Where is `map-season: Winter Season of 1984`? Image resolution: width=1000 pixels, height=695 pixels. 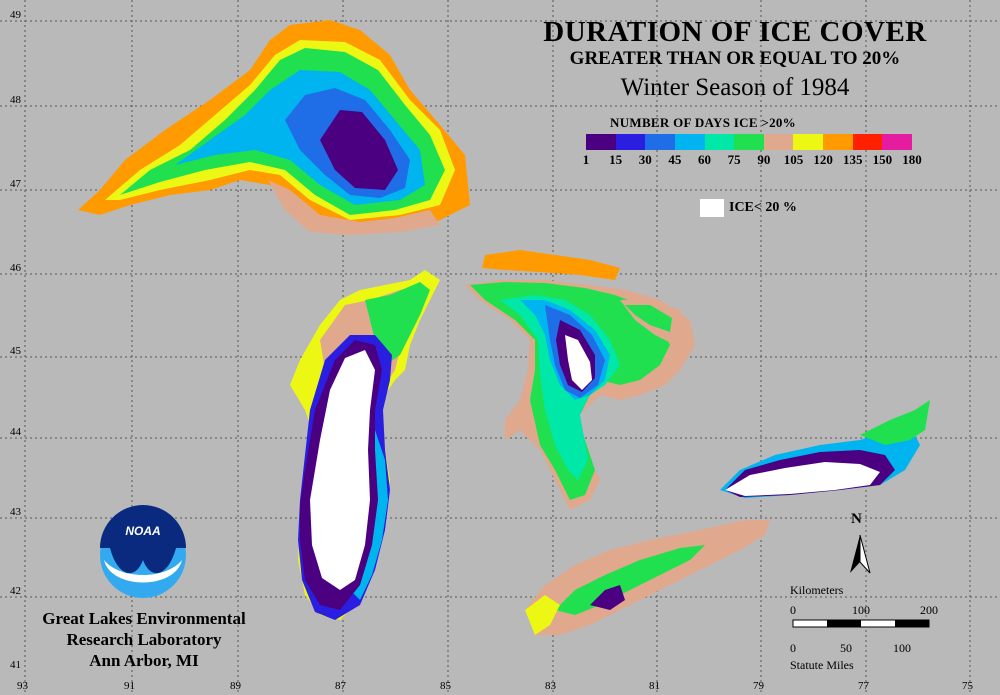
map-season: Winter Season of 1984 is located at coordinates (735, 87).